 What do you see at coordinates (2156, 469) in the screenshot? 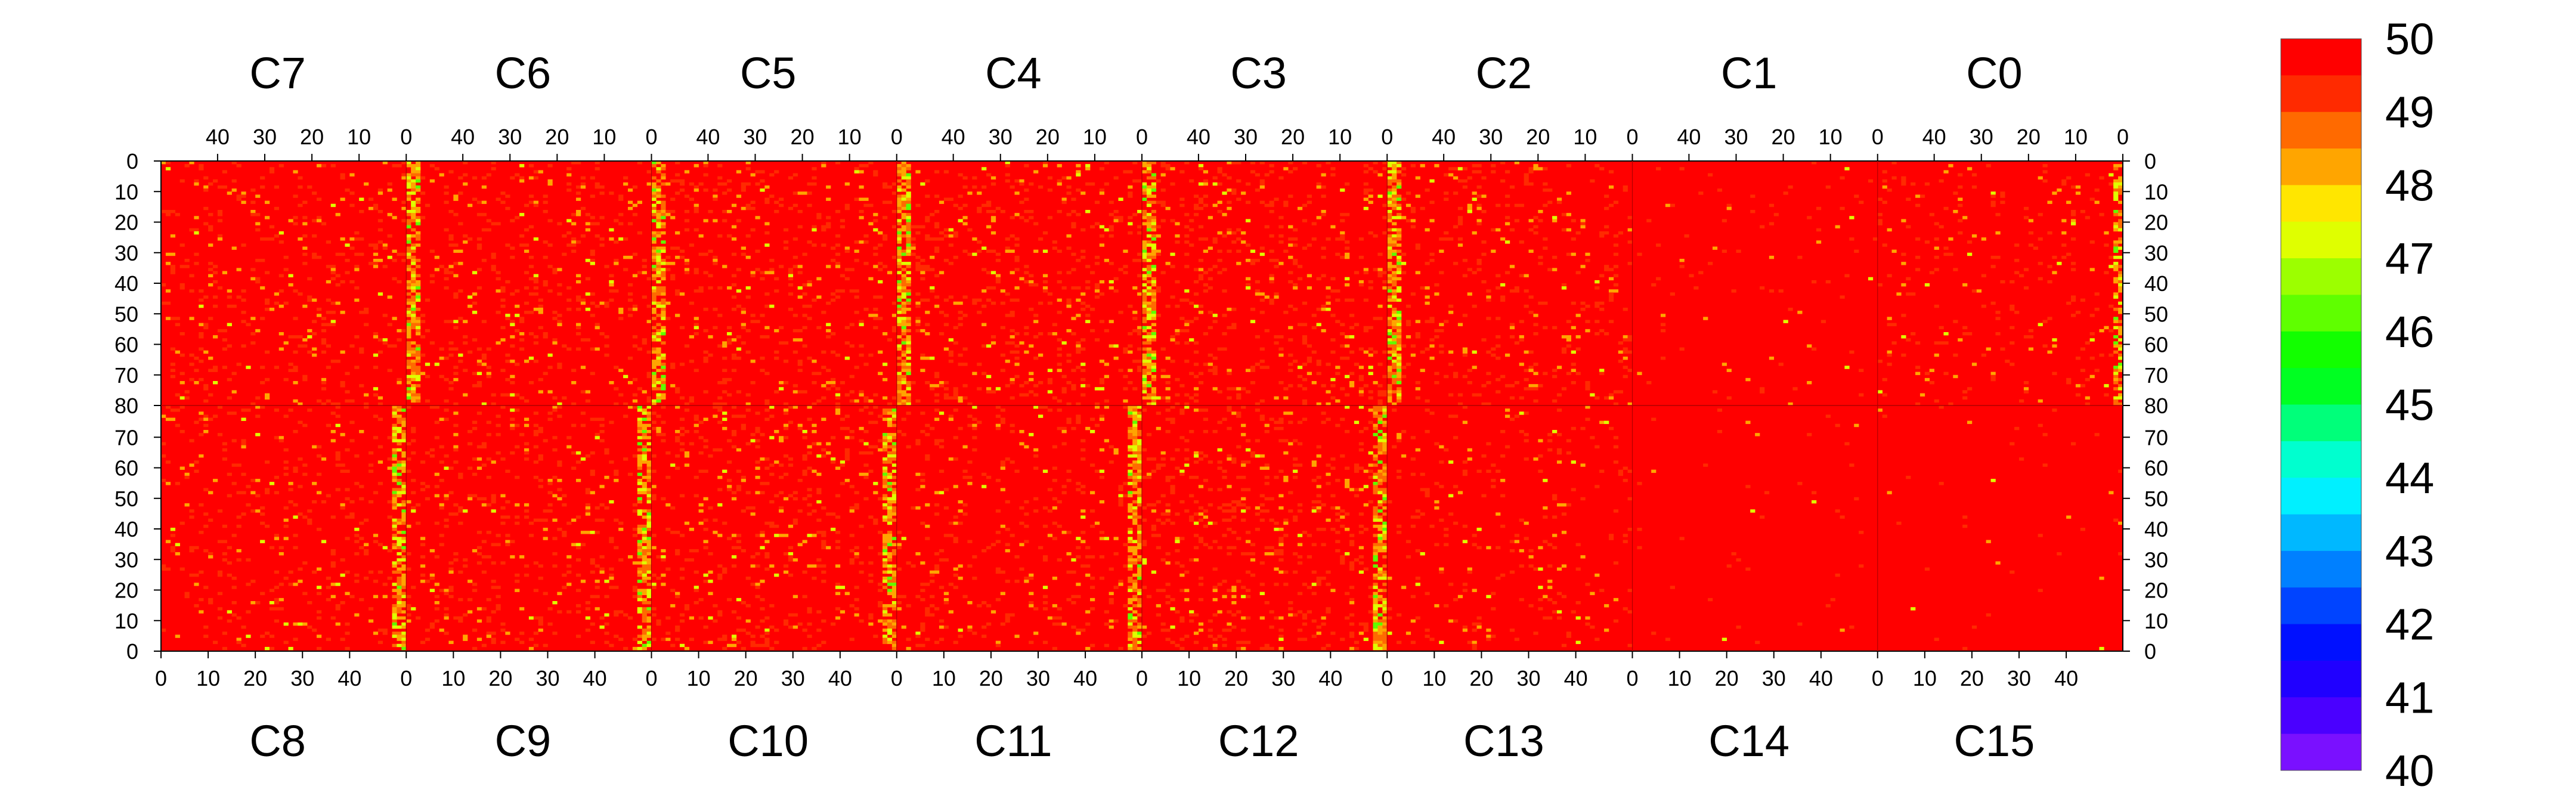
I see `right-y-tick-label: 60` at bounding box center [2156, 469].